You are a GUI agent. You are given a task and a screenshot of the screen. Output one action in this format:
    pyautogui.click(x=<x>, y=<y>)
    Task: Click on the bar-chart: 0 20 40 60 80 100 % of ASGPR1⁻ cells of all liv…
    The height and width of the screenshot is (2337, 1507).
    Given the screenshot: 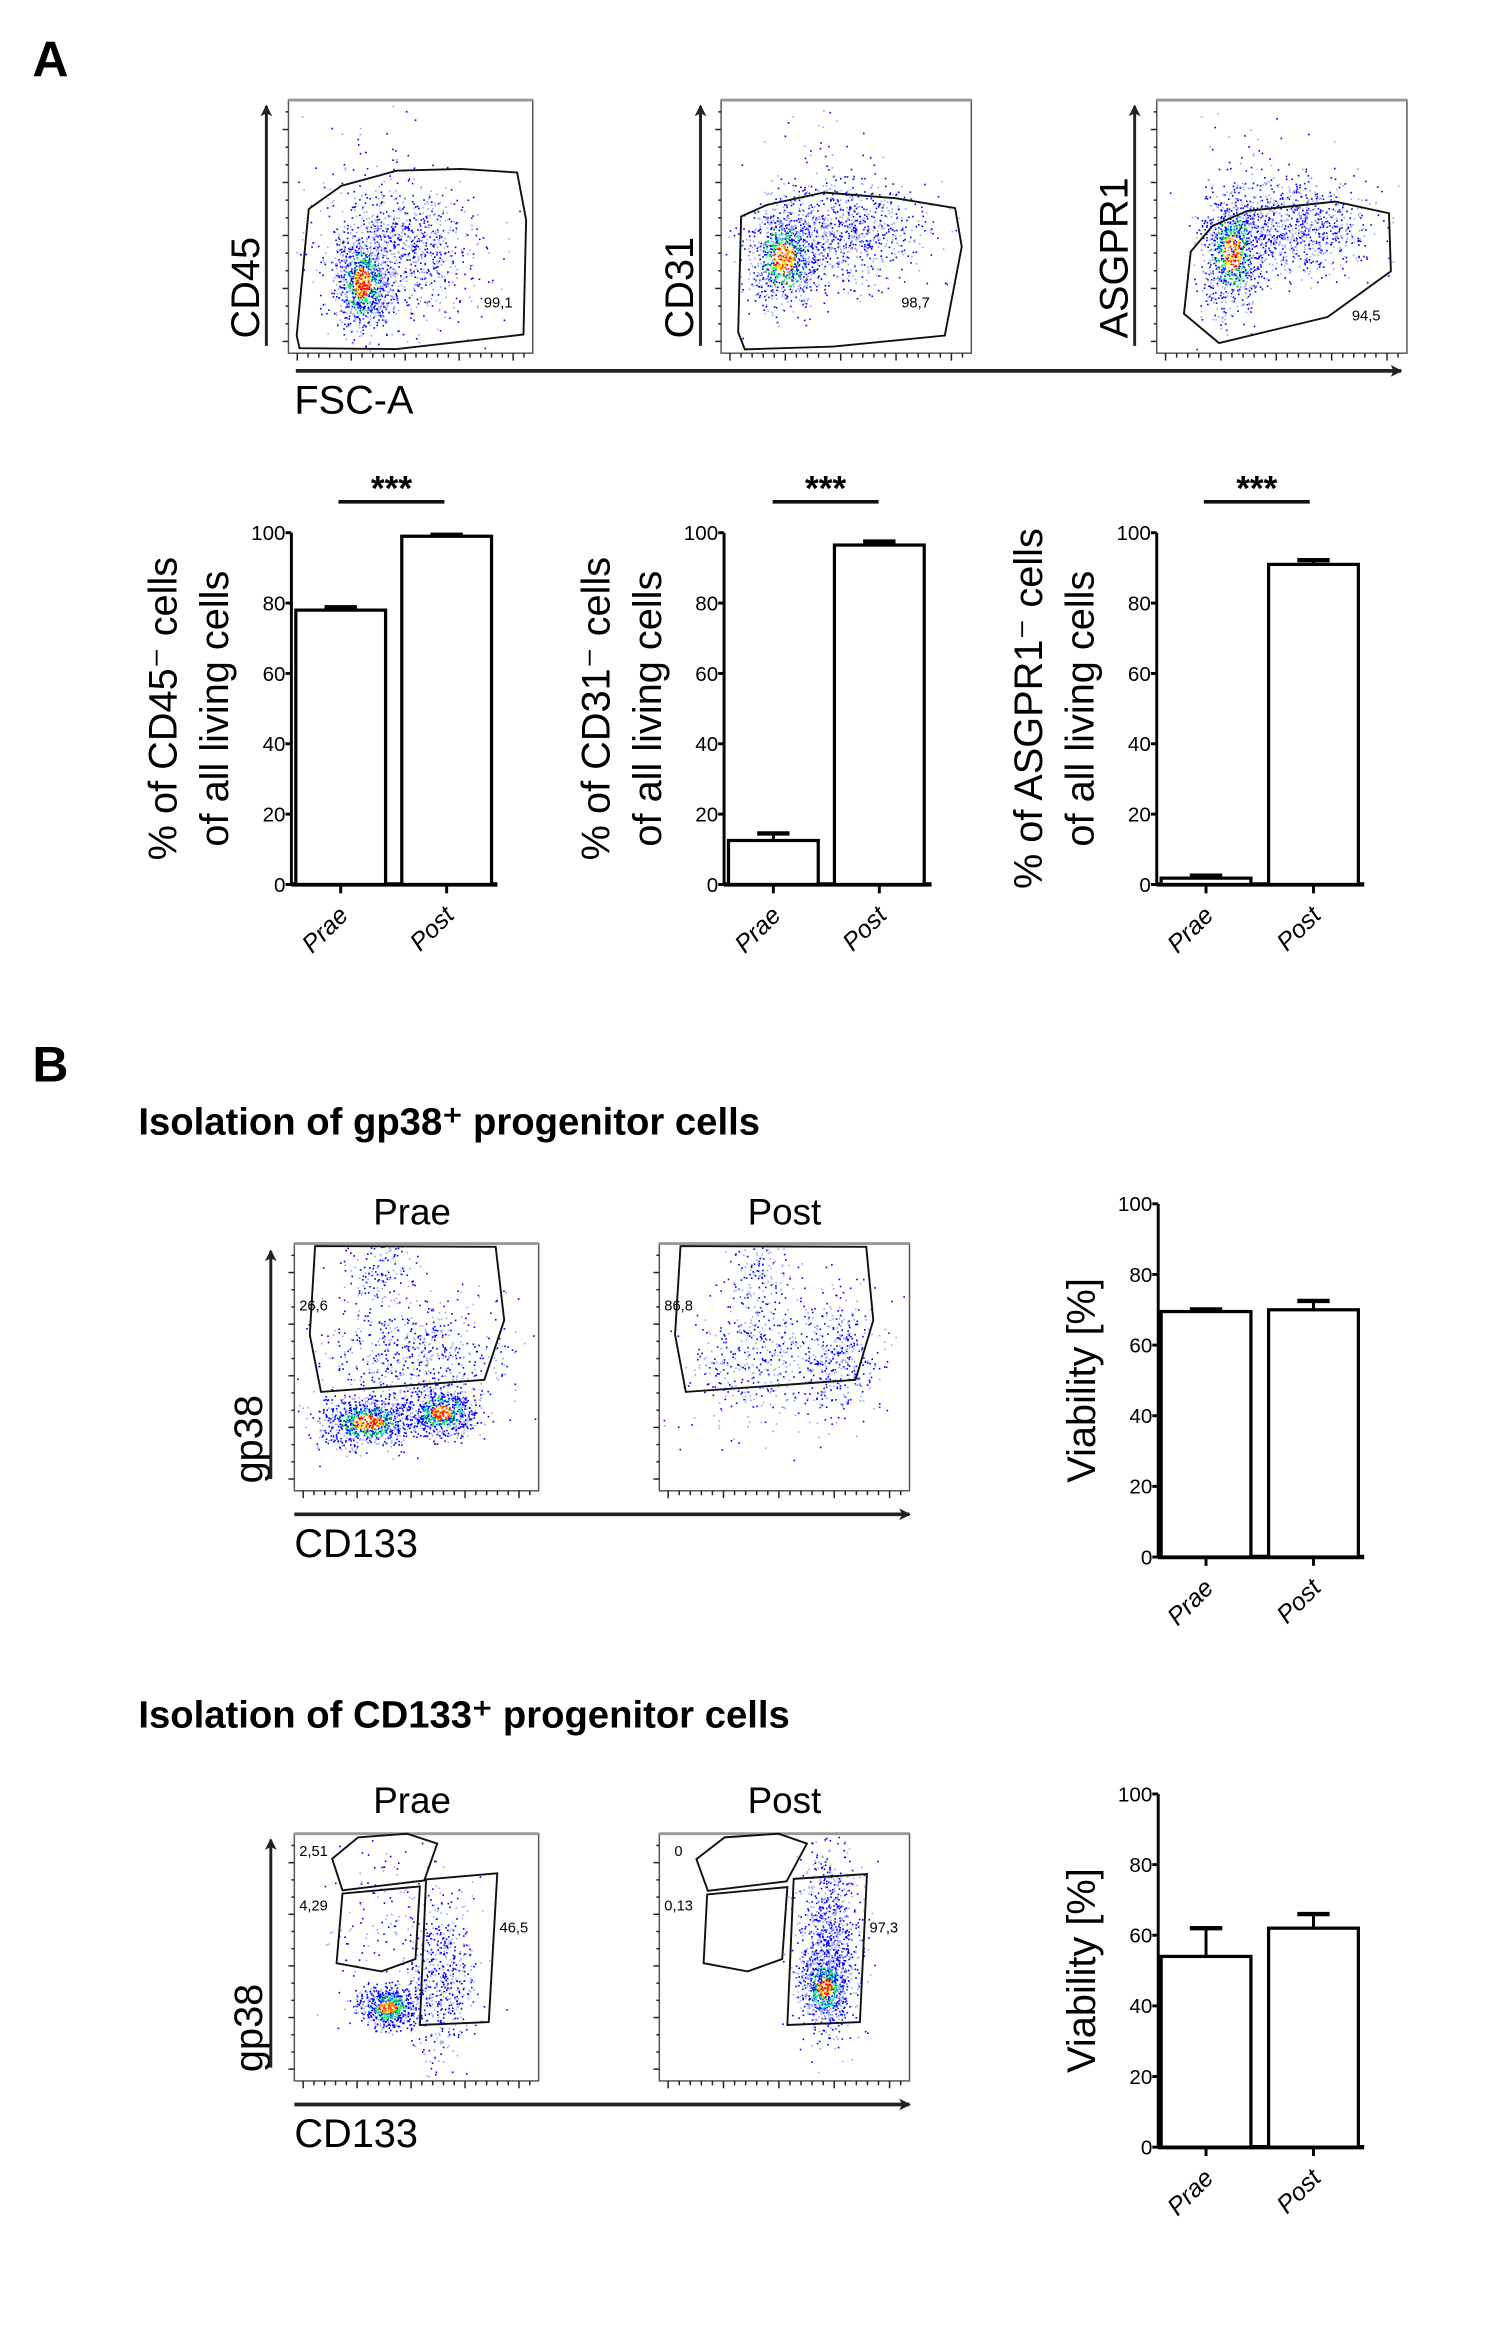 What is the action you would take?
    pyautogui.click(x=1186, y=713)
    